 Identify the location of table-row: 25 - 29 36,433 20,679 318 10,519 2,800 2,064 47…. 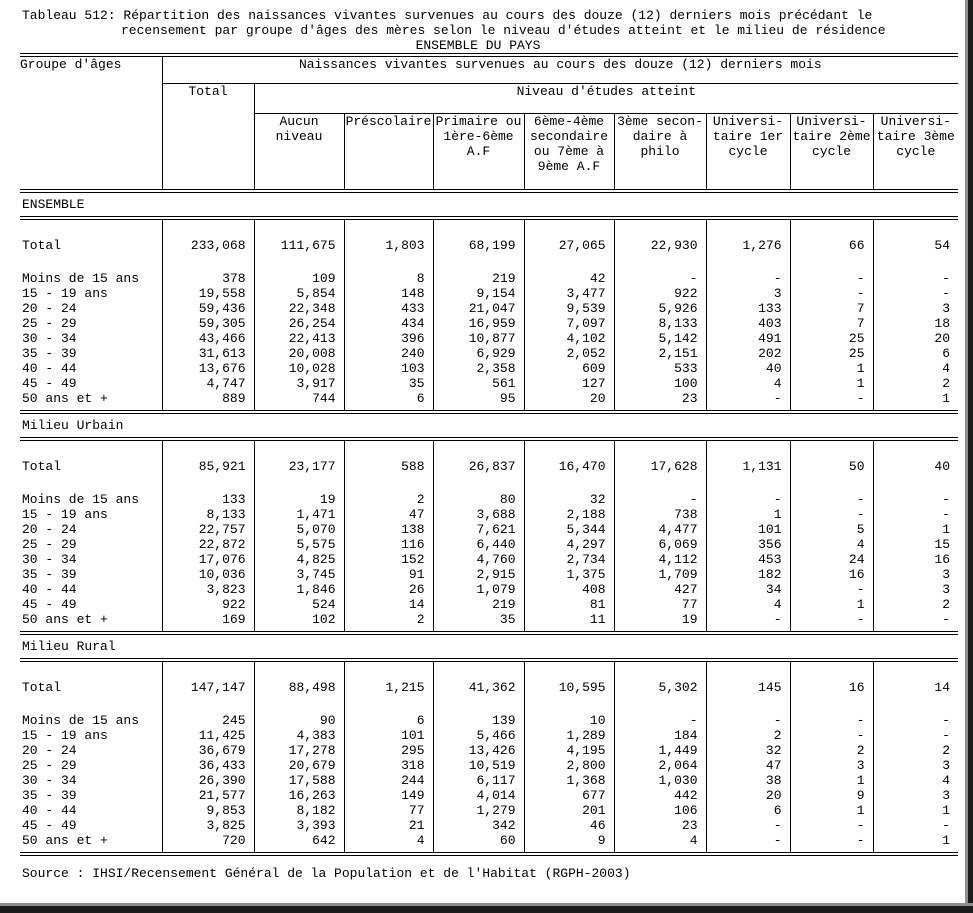
(489, 765).